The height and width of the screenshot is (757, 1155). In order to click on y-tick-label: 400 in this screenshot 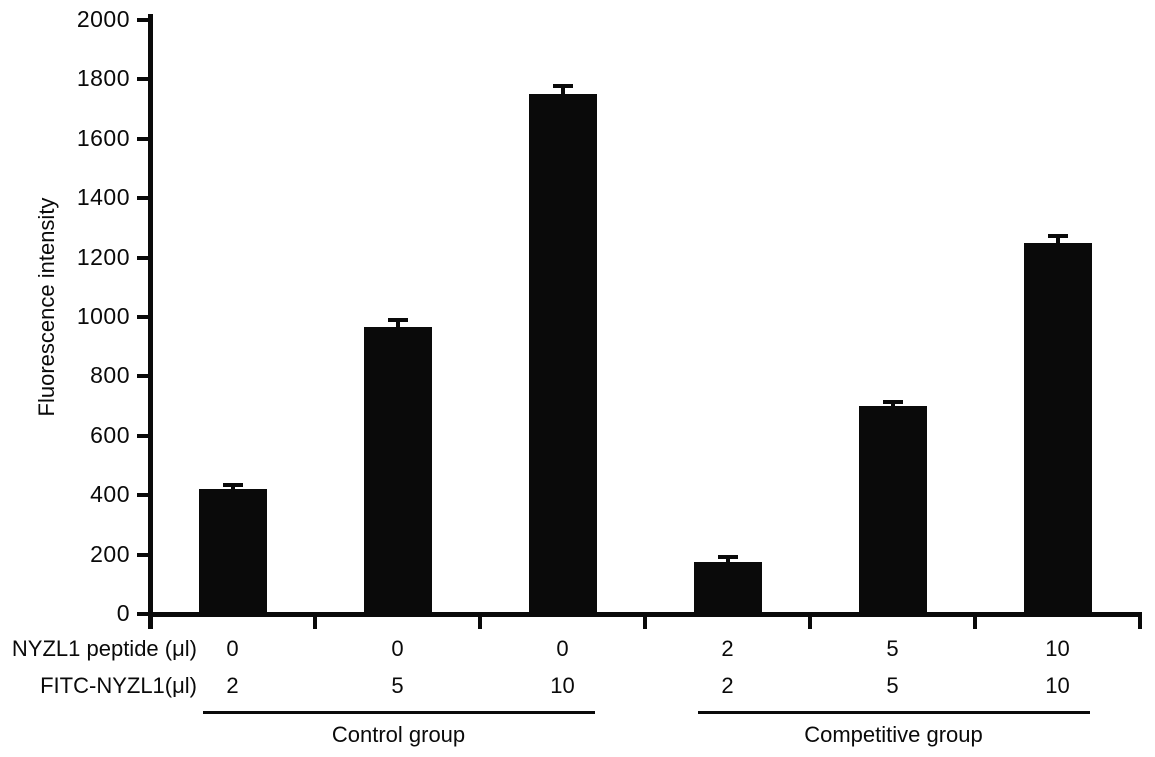, I will do `click(110, 494)`.